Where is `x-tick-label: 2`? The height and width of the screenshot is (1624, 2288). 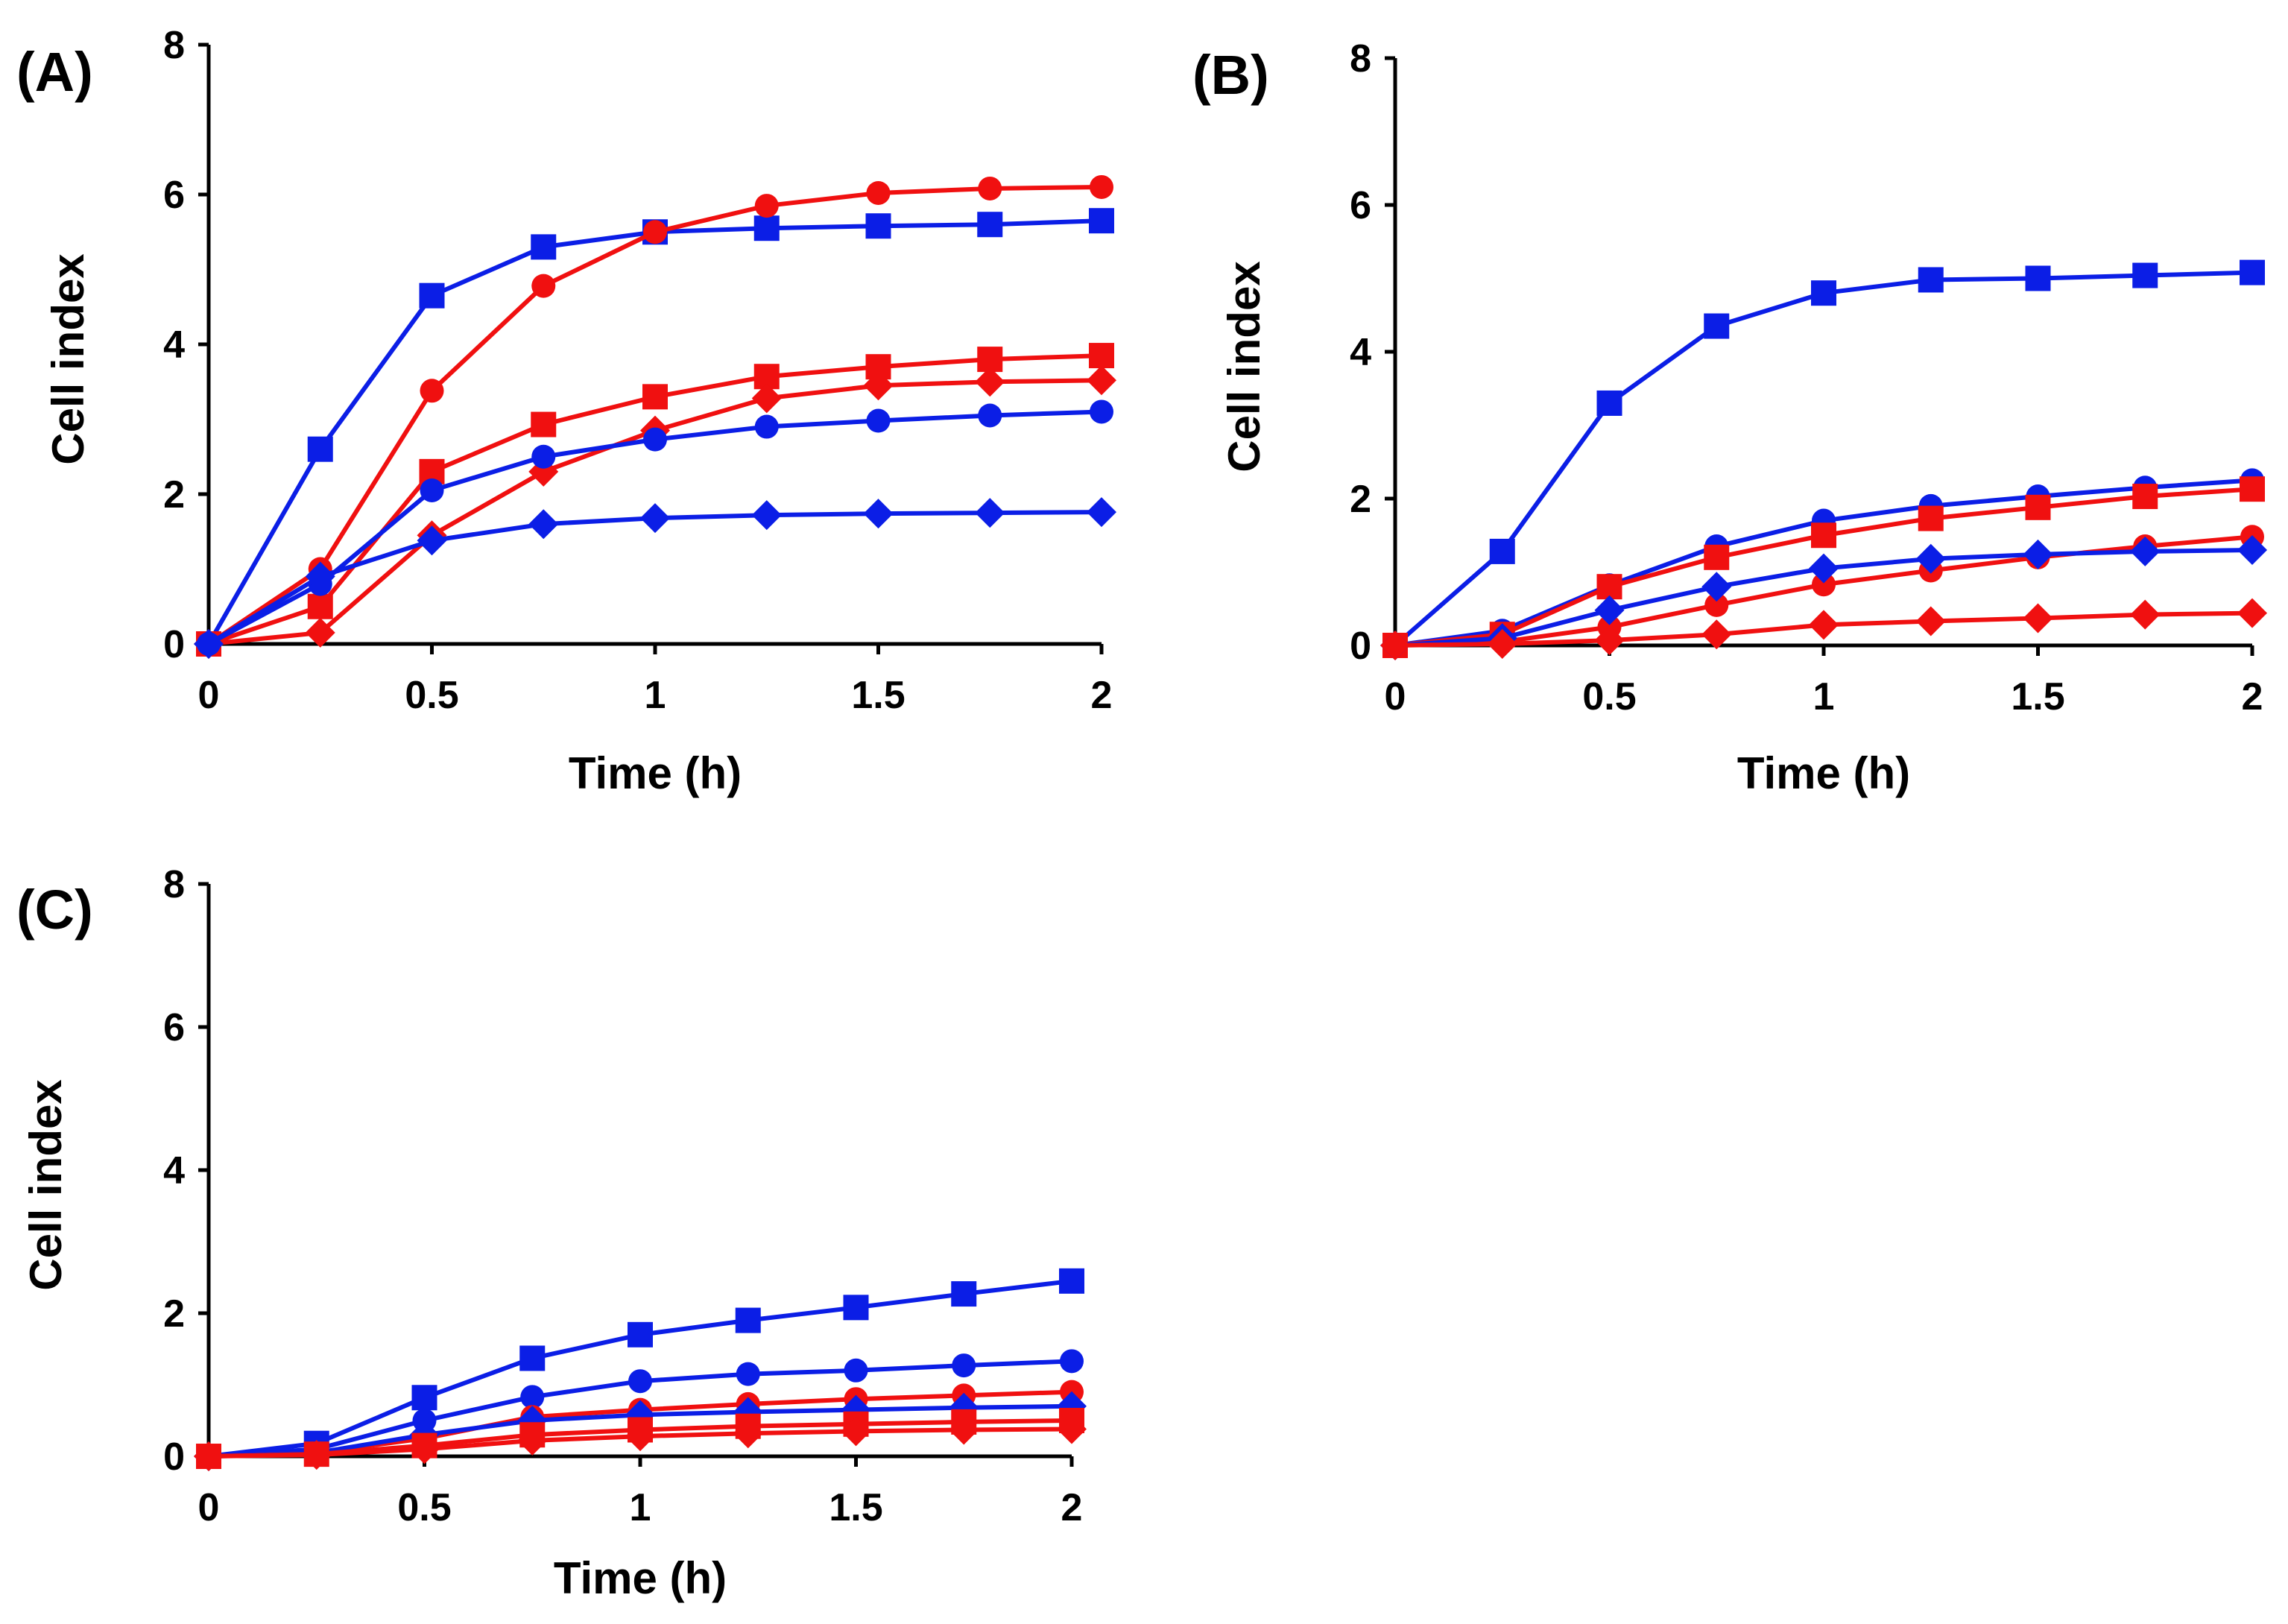 x-tick-label: 2 is located at coordinates (2252, 696).